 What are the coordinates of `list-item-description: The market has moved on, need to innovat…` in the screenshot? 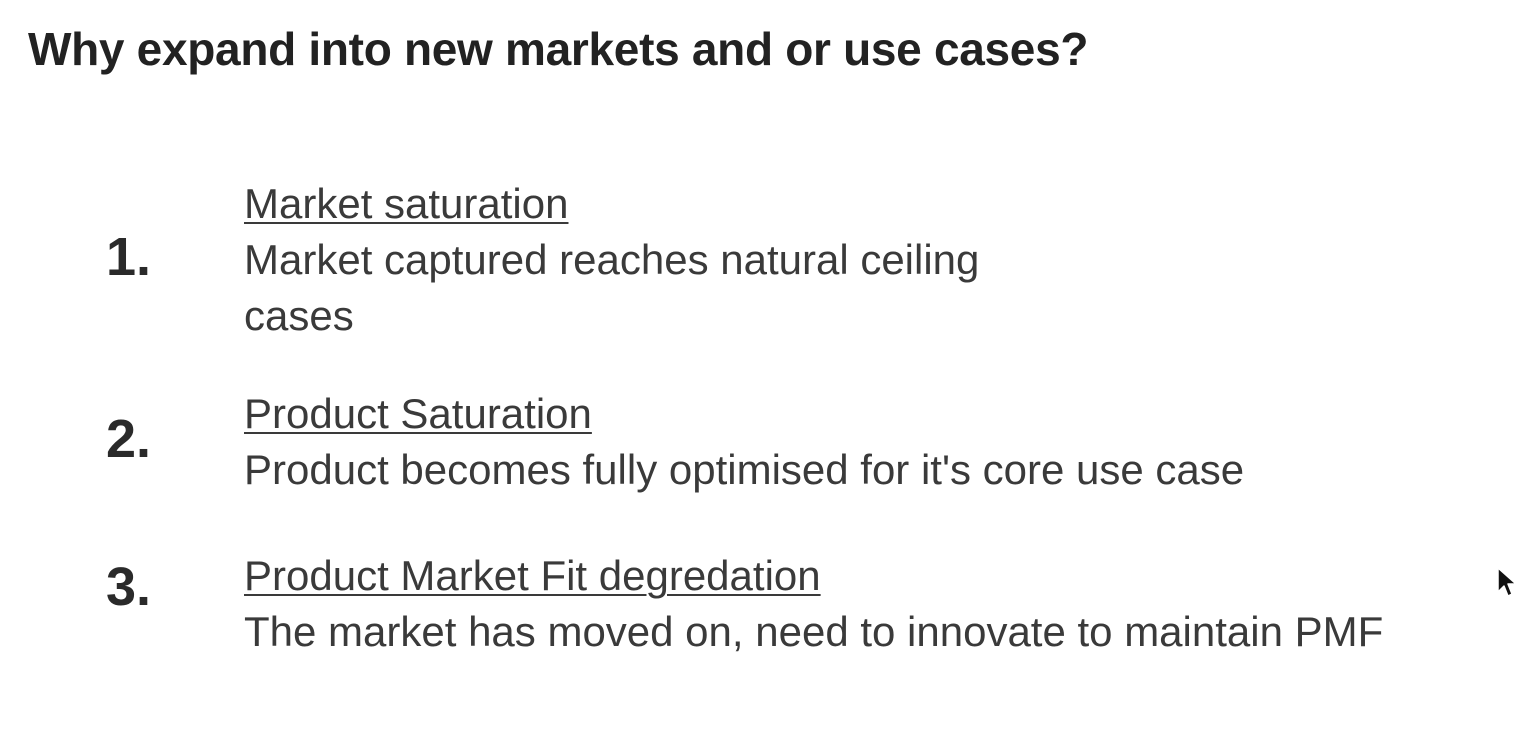 It's located at (814, 631).